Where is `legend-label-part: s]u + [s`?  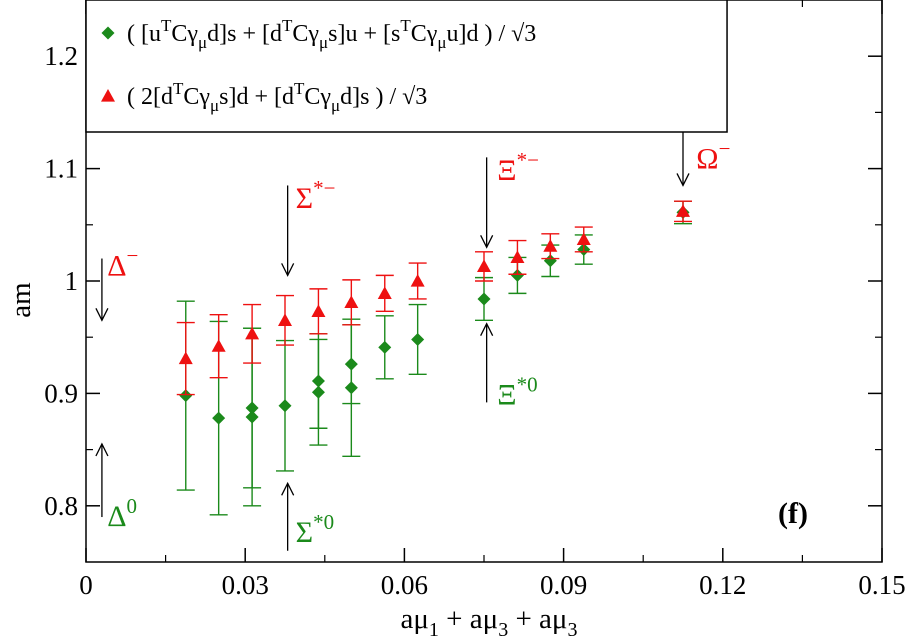
legend-label-part: s]u + [s is located at coordinates (364, 34).